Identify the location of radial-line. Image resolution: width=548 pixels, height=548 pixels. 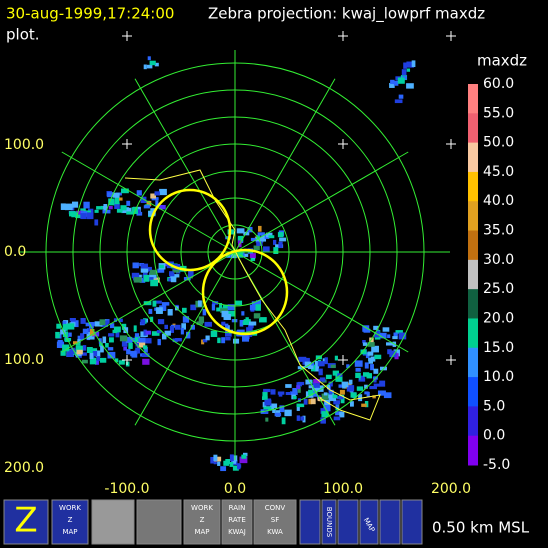
(185, 338).